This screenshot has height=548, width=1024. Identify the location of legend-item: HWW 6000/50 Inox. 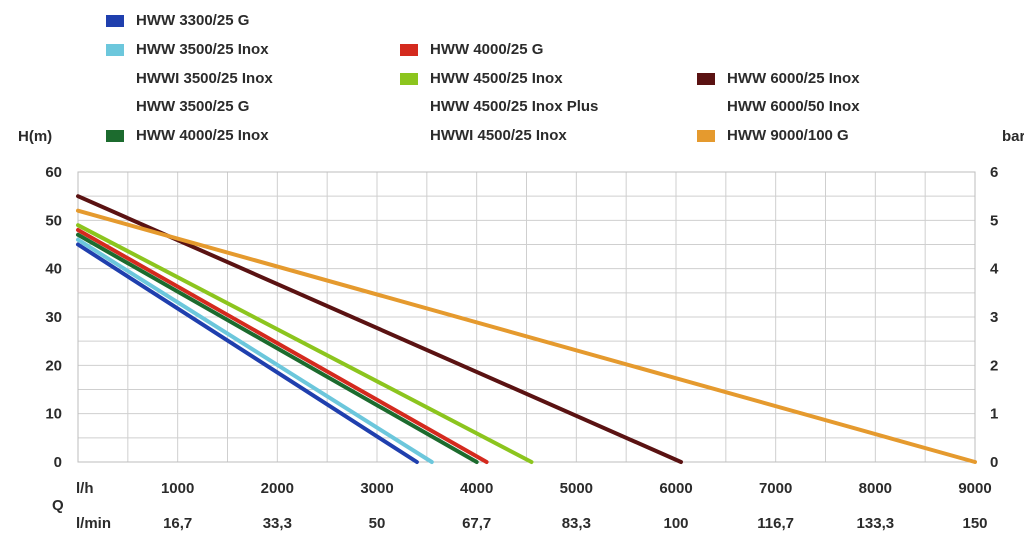
(778, 106).